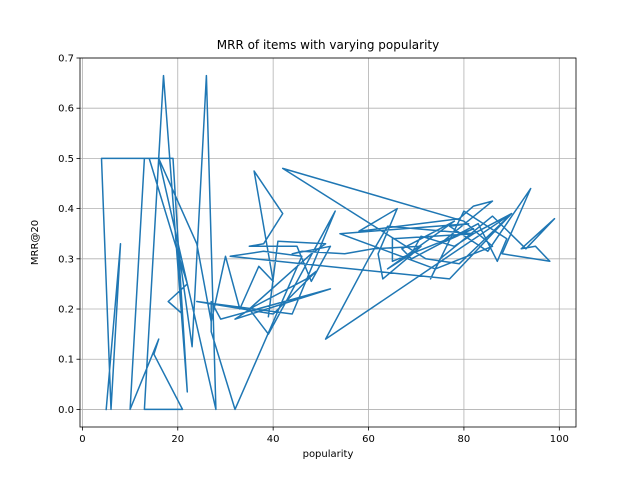 The width and height of the screenshot is (640, 480). Describe the element at coordinates (82, 439) in the screenshot. I see `x-tick-label: 0` at that location.